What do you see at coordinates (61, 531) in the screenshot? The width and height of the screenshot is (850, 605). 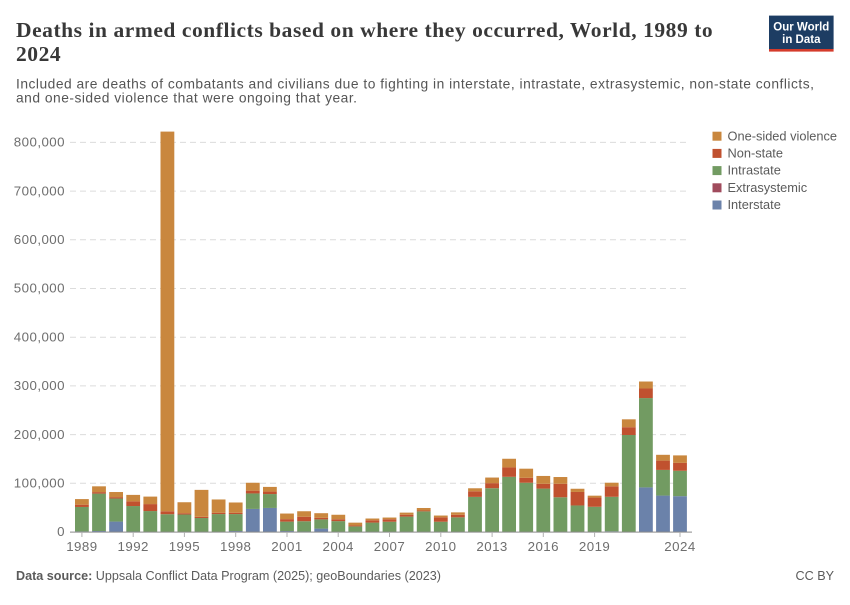 I see `svg-text: 0` at bounding box center [61, 531].